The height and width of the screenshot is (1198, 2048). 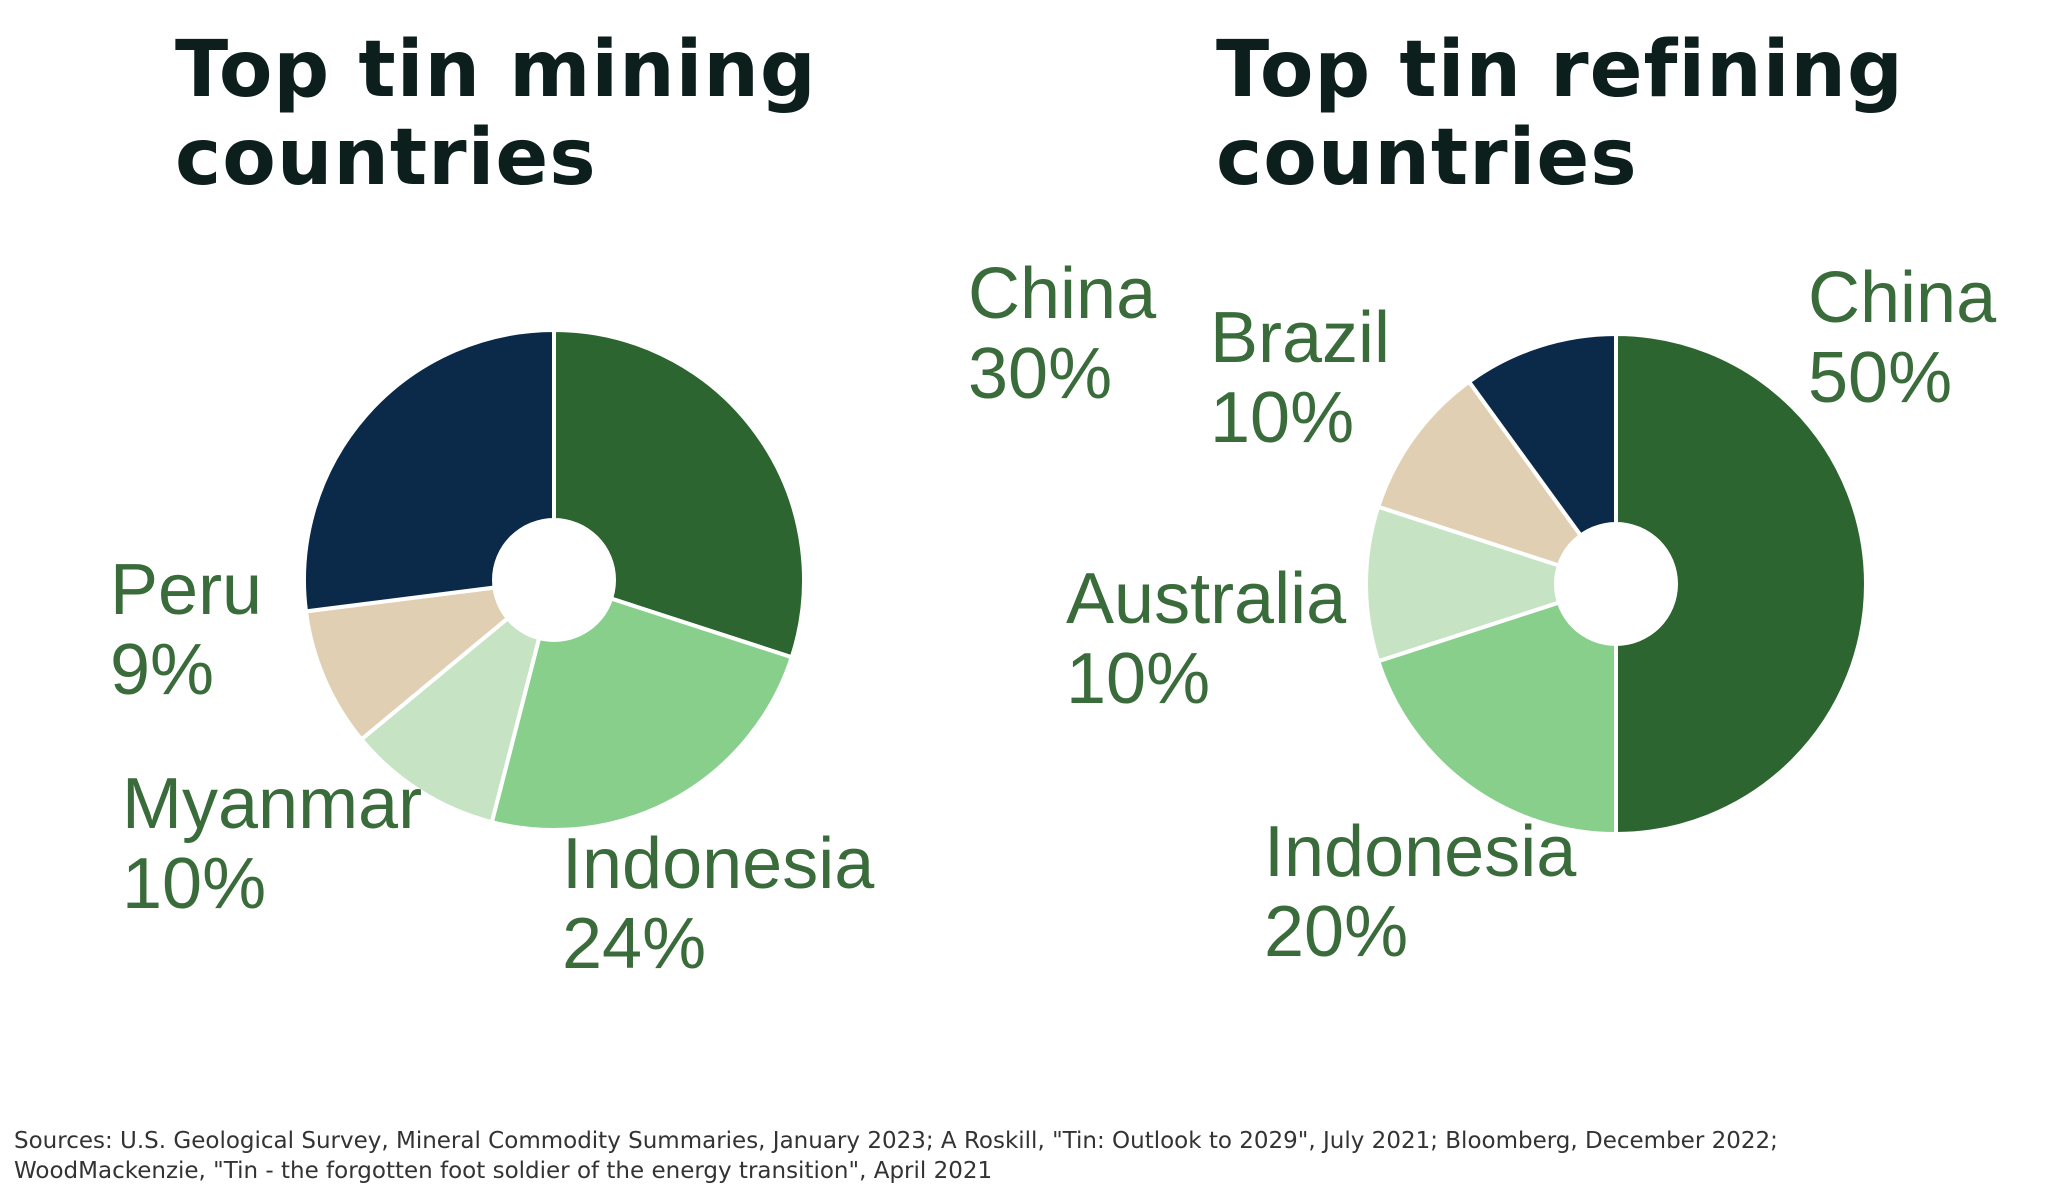 What do you see at coordinates (162, 670) in the screenshot?
I see `mining-label-peru-value: 9%` at bounding box center [162, 670].